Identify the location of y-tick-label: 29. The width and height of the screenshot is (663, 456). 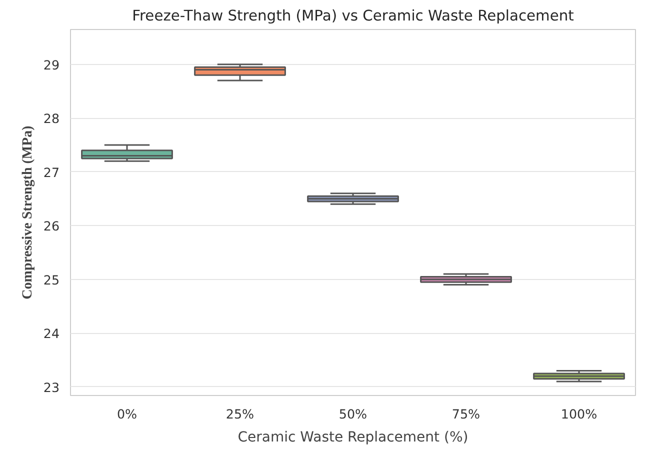
(51, 64).